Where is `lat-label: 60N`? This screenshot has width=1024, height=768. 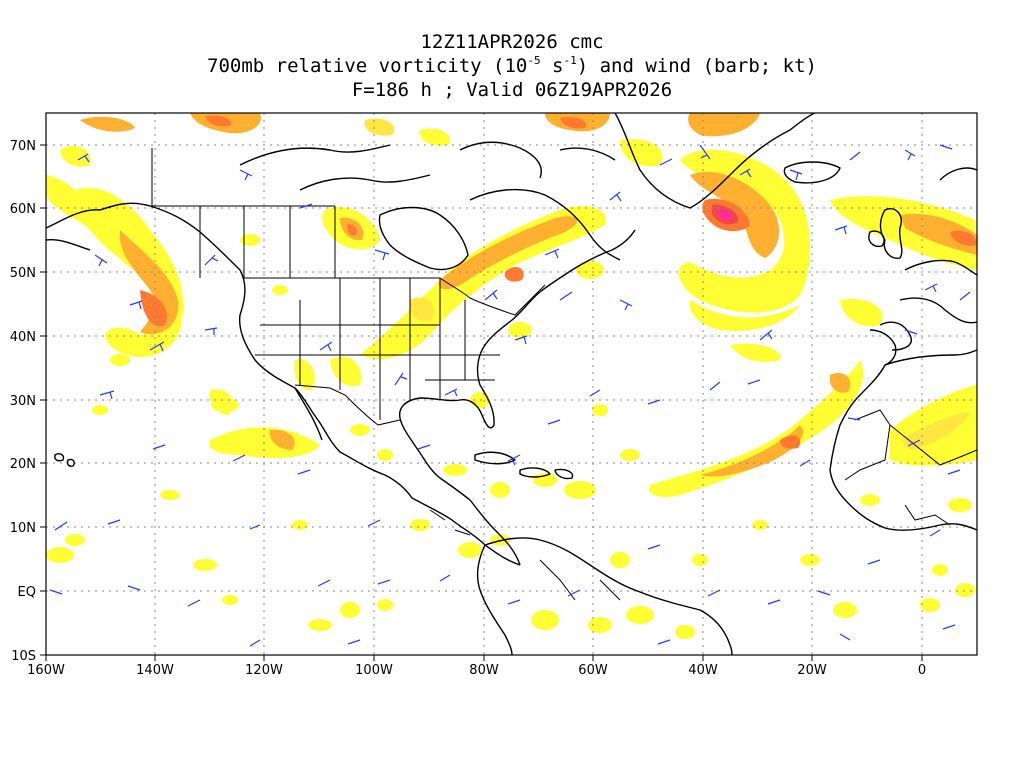
lat-label: 60N is located at coordinates (23, 209).